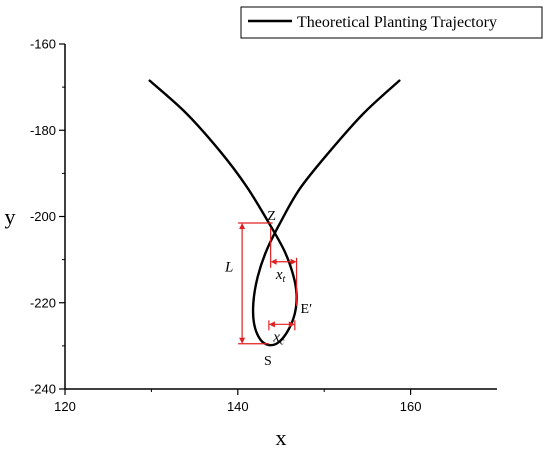 The width and height of the screenshot is (550, 452). Describe the element at coordinates (307, 309) in the screenshot. I see `point-label-e-prime: E′` at that location.